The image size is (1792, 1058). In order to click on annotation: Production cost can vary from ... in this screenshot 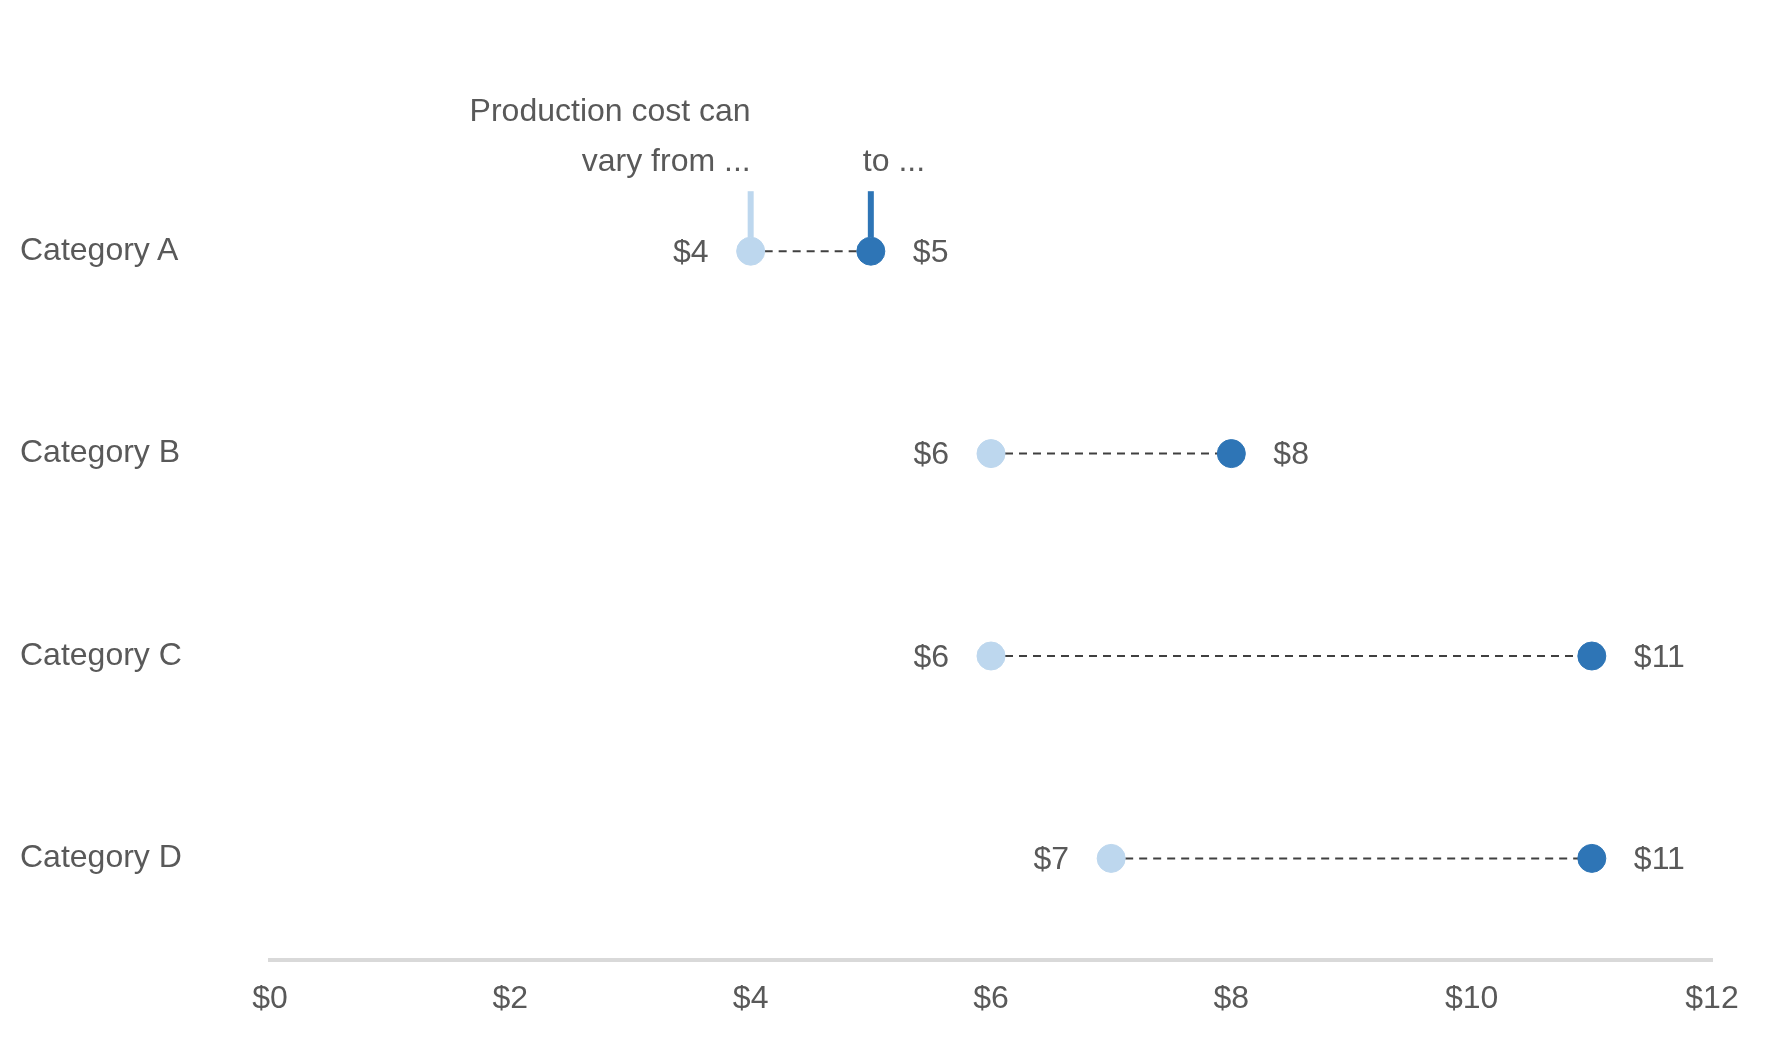, I will do `click(610, 135)`.